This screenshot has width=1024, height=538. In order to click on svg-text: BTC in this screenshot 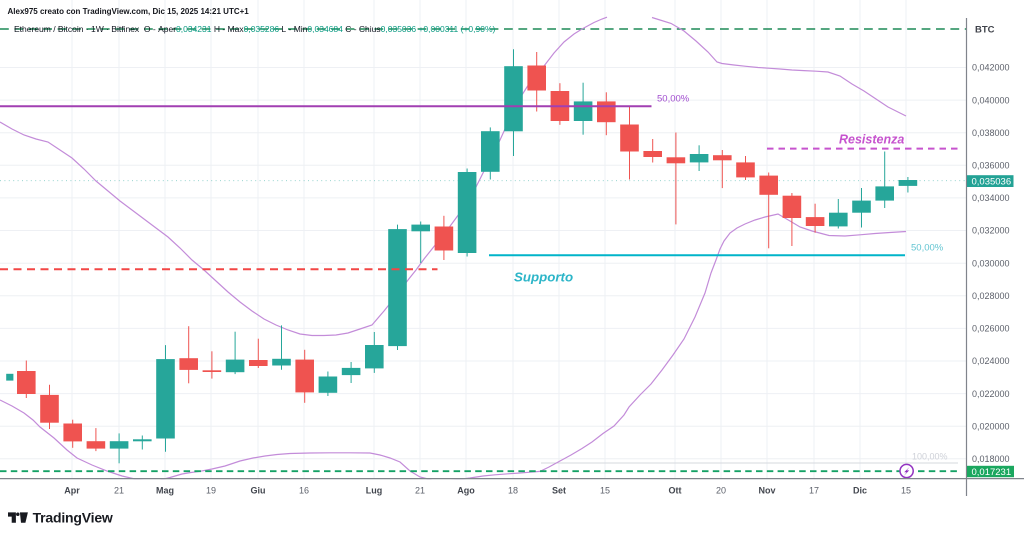, I will do `click(985, 29)`.